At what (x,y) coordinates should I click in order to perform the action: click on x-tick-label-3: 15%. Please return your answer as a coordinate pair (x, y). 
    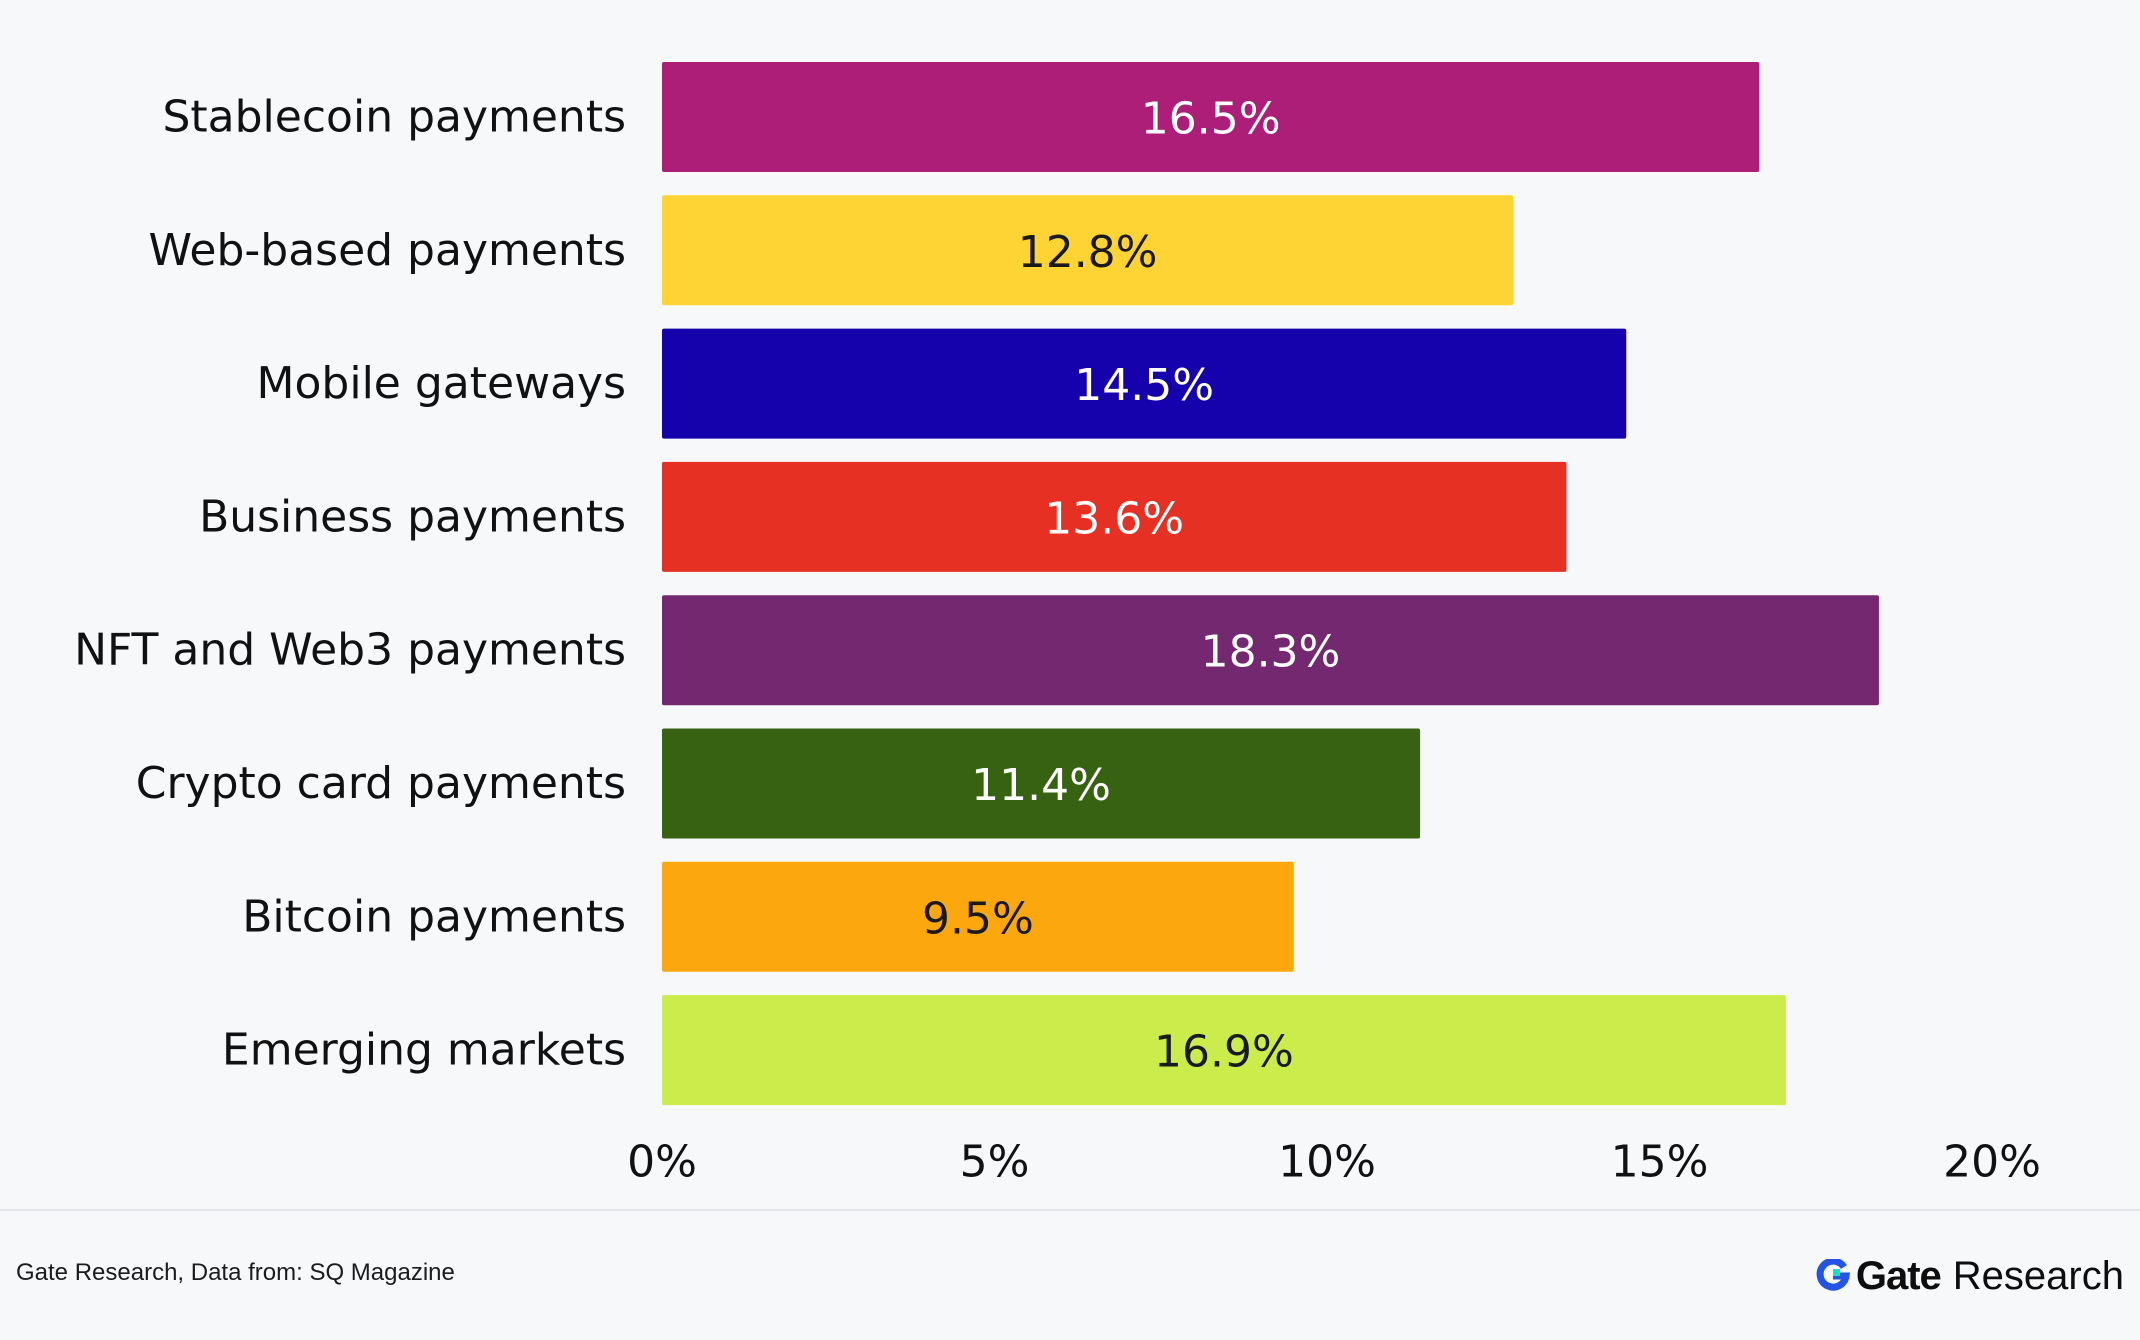
    Looking at the image, I should click on (1660, 1162).